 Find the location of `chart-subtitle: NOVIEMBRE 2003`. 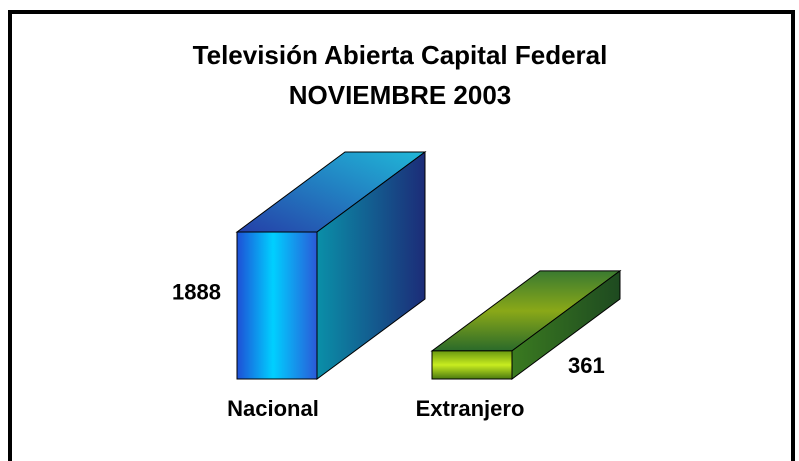

chart-subtitle: NOVIEMBRE 2003 is located at coordinates (400, 95).